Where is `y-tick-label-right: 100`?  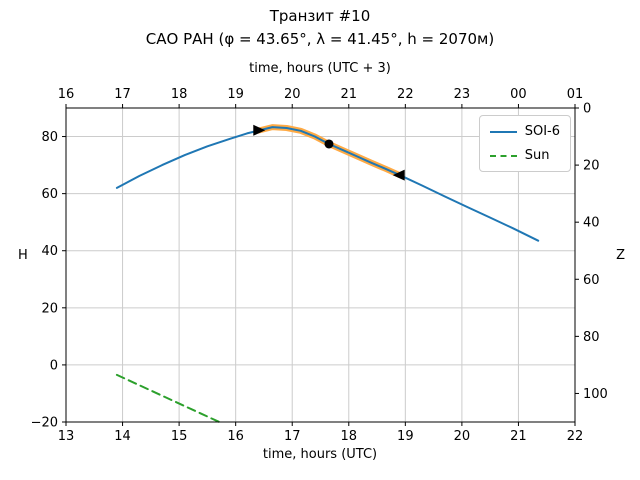
y-tick-label-right: 100 is located at coordinates (595, 394).